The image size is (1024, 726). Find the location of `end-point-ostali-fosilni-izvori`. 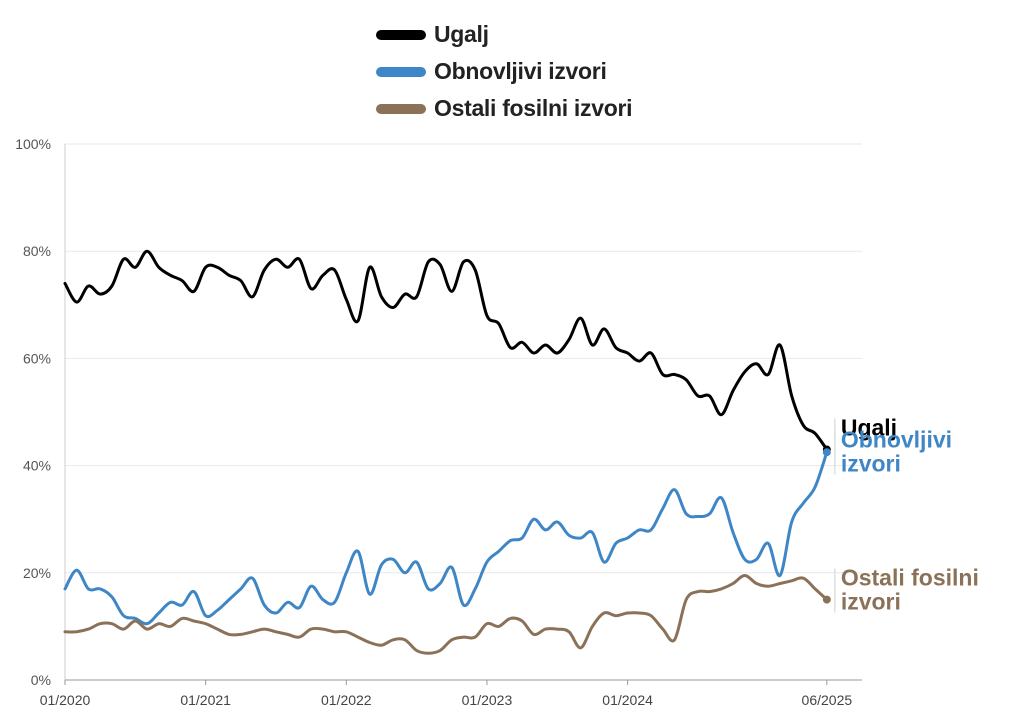

end-point-ostali-fosilni-izvori is located at coordinates (826, 599).